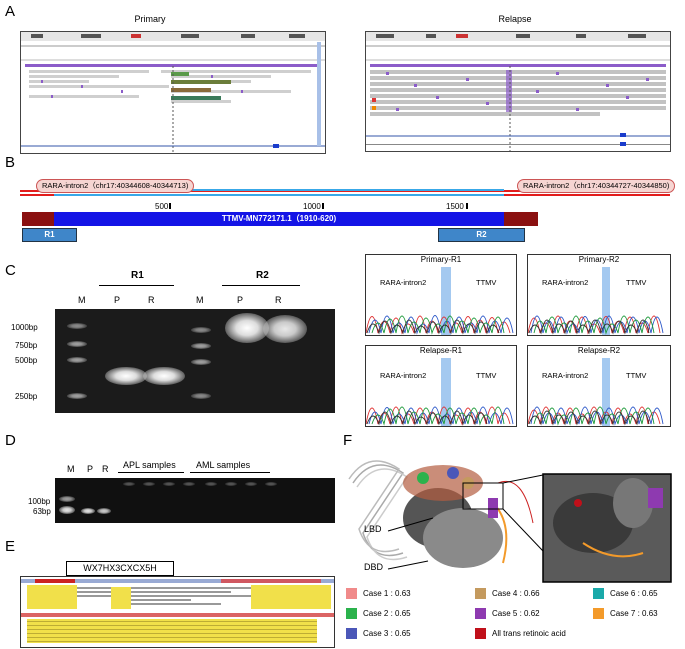 Image resolution: width=685 pixels, height=649 pixels. I want to click on chromatogram-primary-r2: Primary-R2 RARA-intron2 TTMV, so click(599, 295).